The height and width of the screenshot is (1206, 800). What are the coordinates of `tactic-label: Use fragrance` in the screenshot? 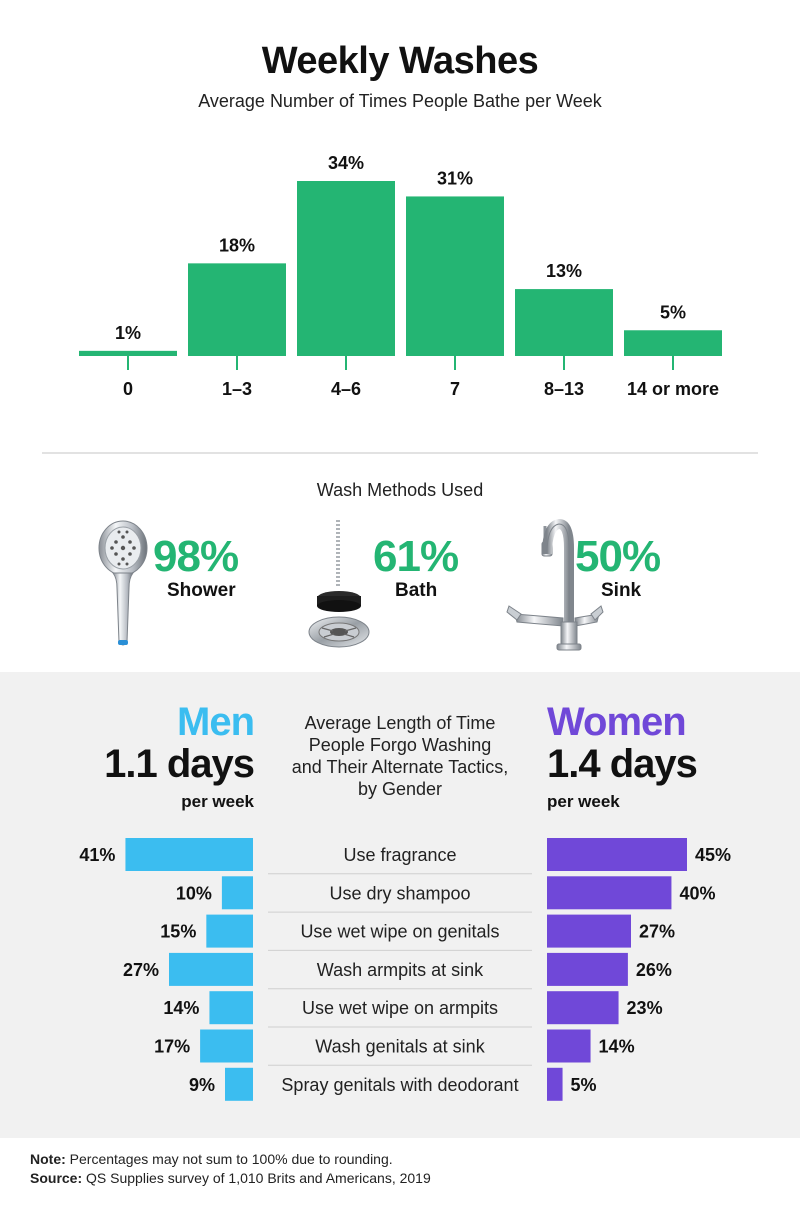 It's located at (399, 855).